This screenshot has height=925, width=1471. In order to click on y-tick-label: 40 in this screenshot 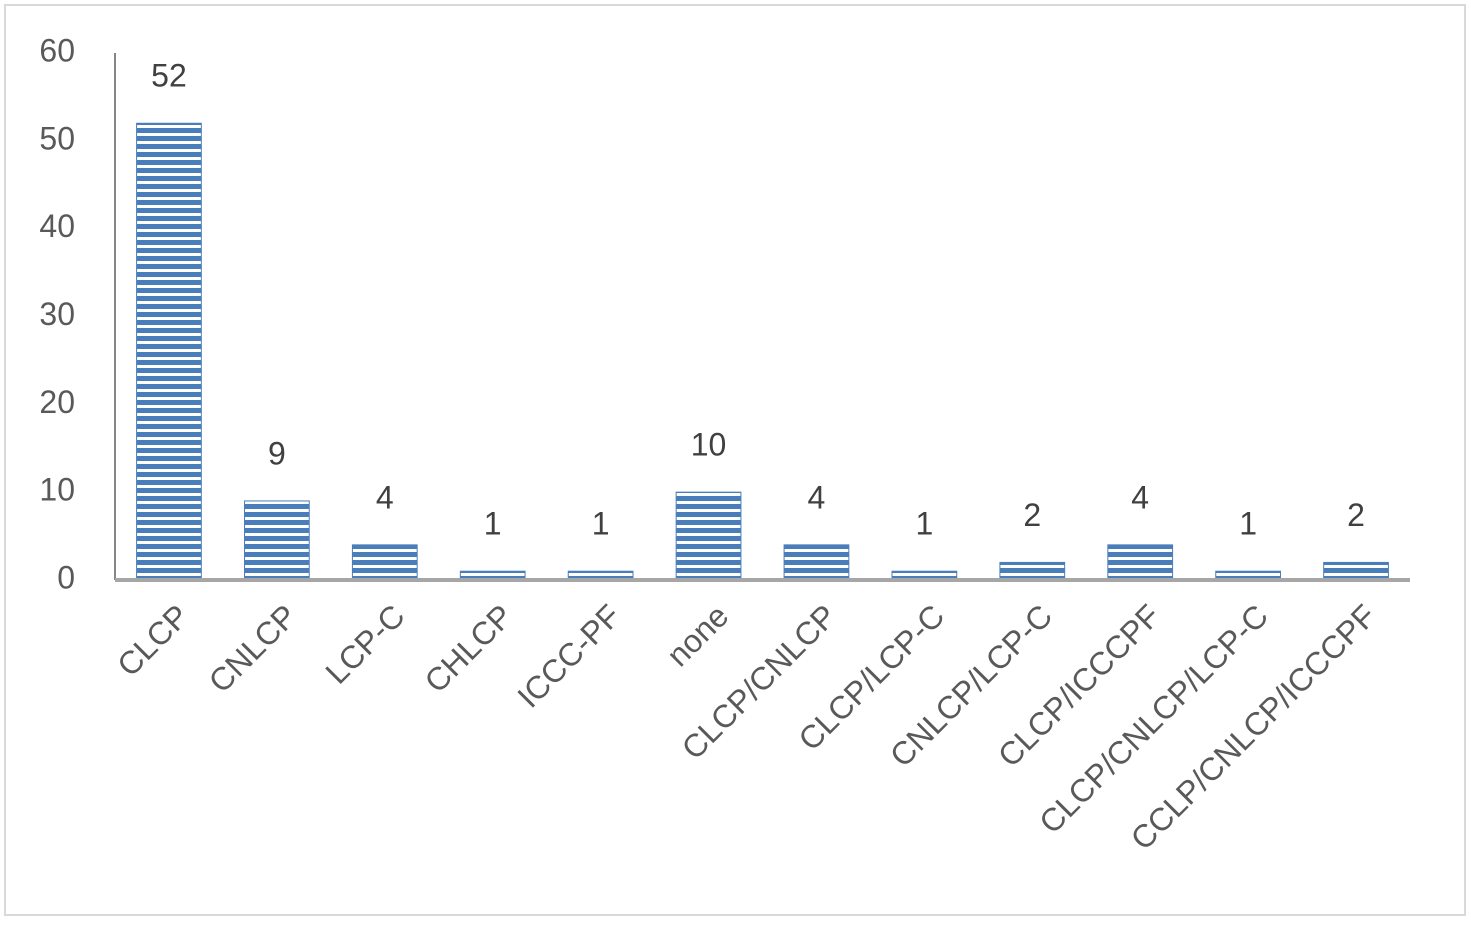, I will do `click(57, 226)`.